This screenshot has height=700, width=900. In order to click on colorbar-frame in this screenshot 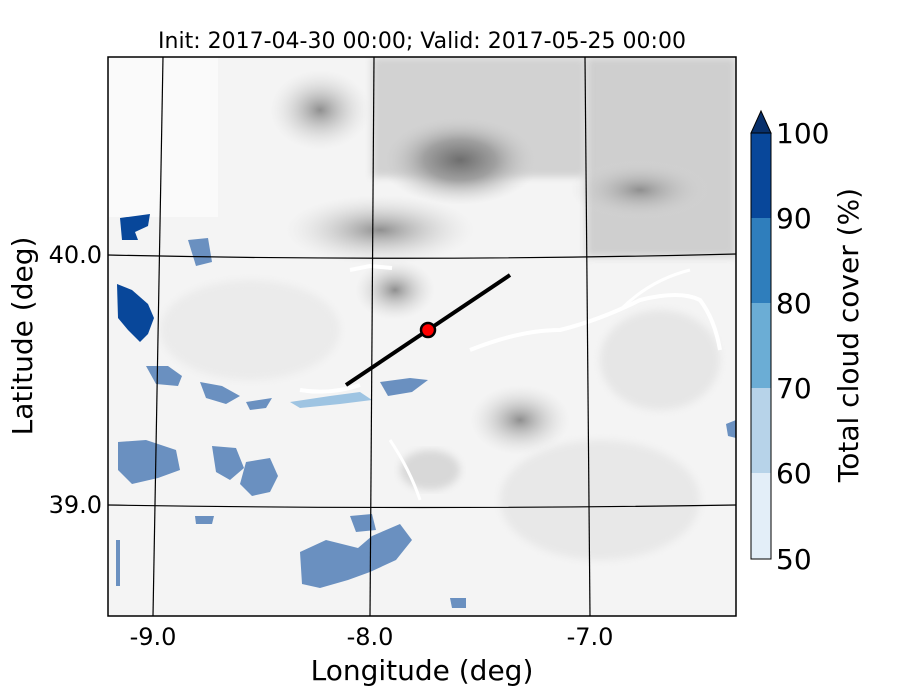, I will do `click(761, 346)`.